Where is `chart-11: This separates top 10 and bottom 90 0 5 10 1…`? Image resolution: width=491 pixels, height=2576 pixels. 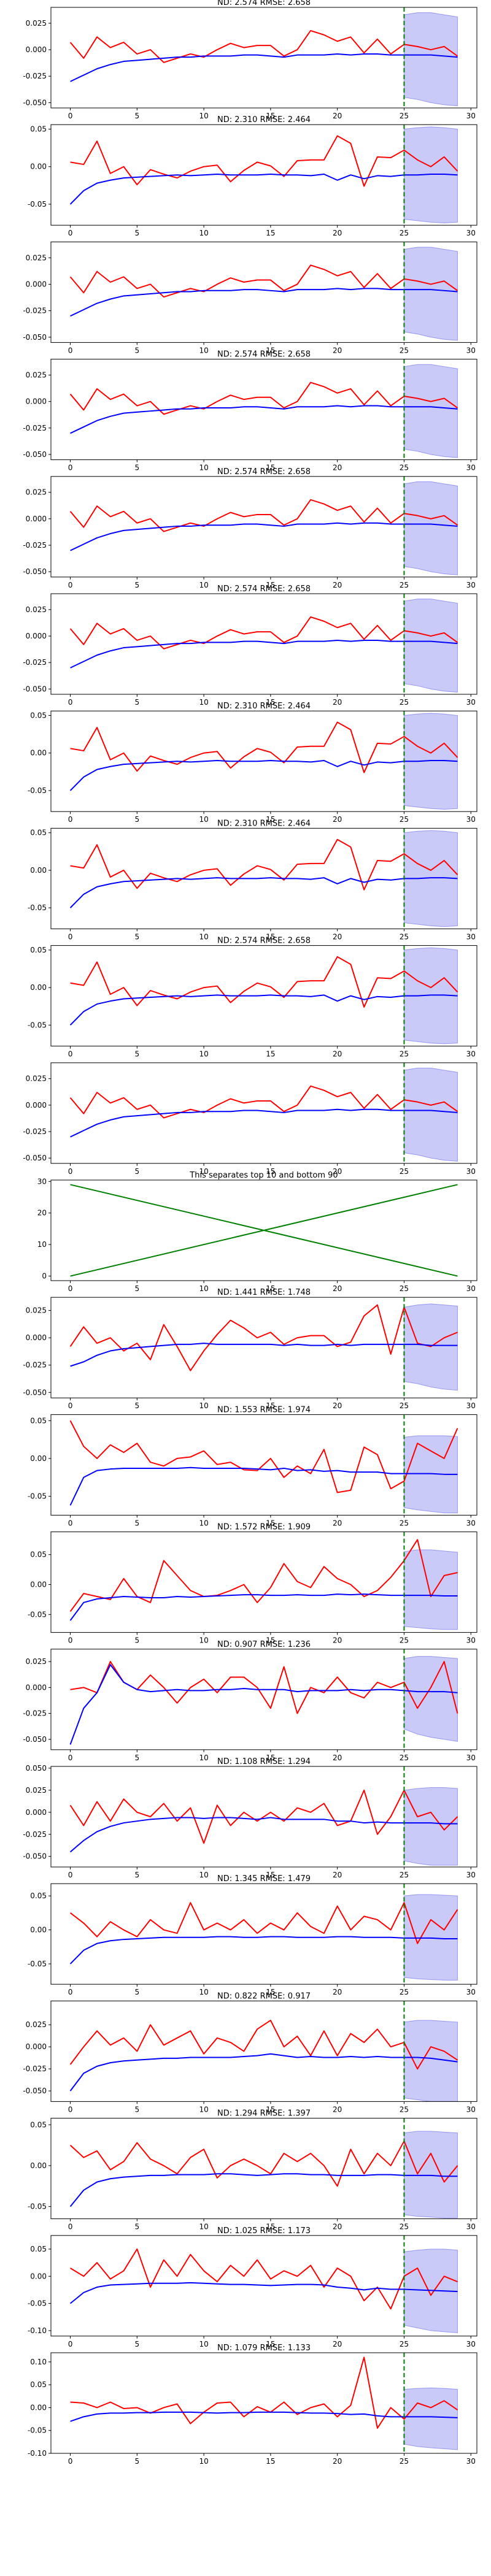 chart-11: This separates top 10 and bottom 90 0 5 10 1… is located at coordinates (257, 1232).